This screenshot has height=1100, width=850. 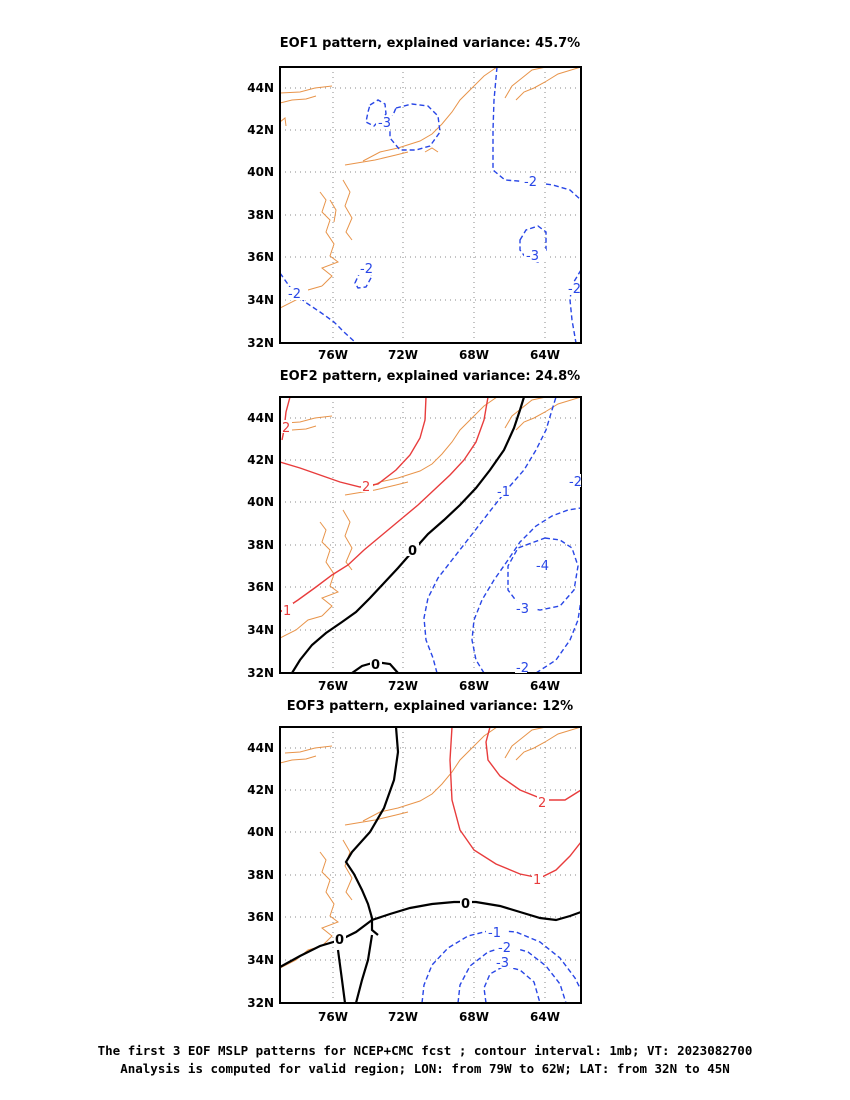 I want to click on eof3-frame, so click(x=430, y=865).